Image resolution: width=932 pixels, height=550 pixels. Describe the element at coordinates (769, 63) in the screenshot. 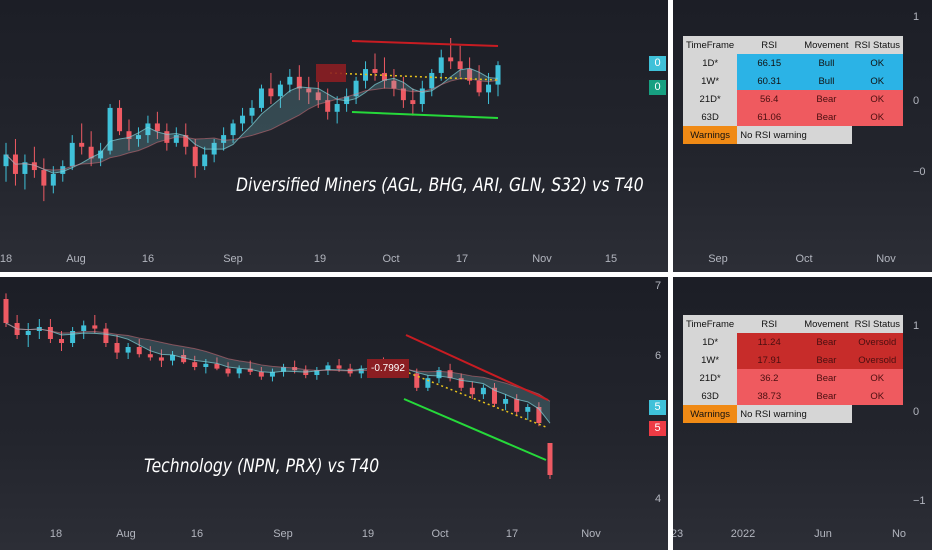

I see `rsi-value-cell: 66.15` at that location.